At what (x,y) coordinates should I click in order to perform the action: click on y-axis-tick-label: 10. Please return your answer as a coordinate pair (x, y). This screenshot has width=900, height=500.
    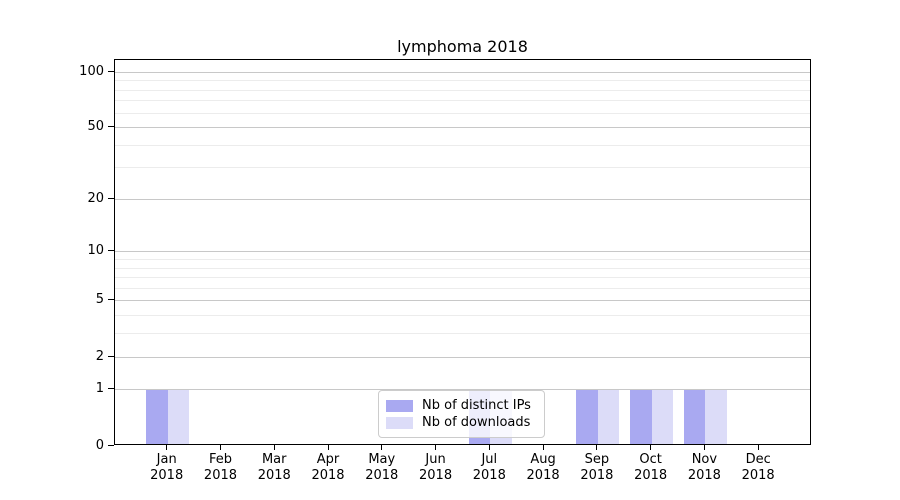
    Looking at the image, I should click on (95, 251).